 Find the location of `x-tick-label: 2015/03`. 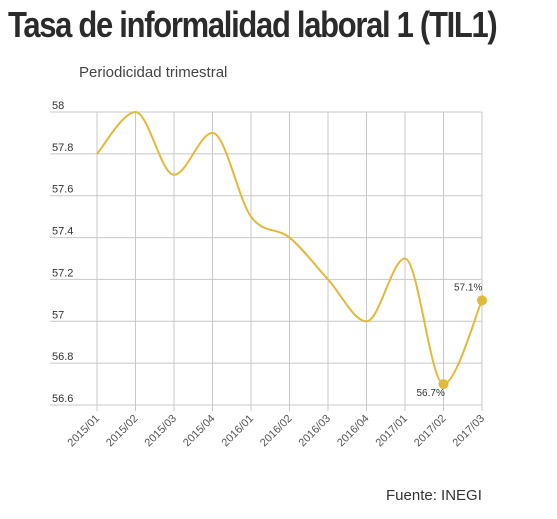

x-tick-label: 2015/03 is located at coordinates (161, 431).